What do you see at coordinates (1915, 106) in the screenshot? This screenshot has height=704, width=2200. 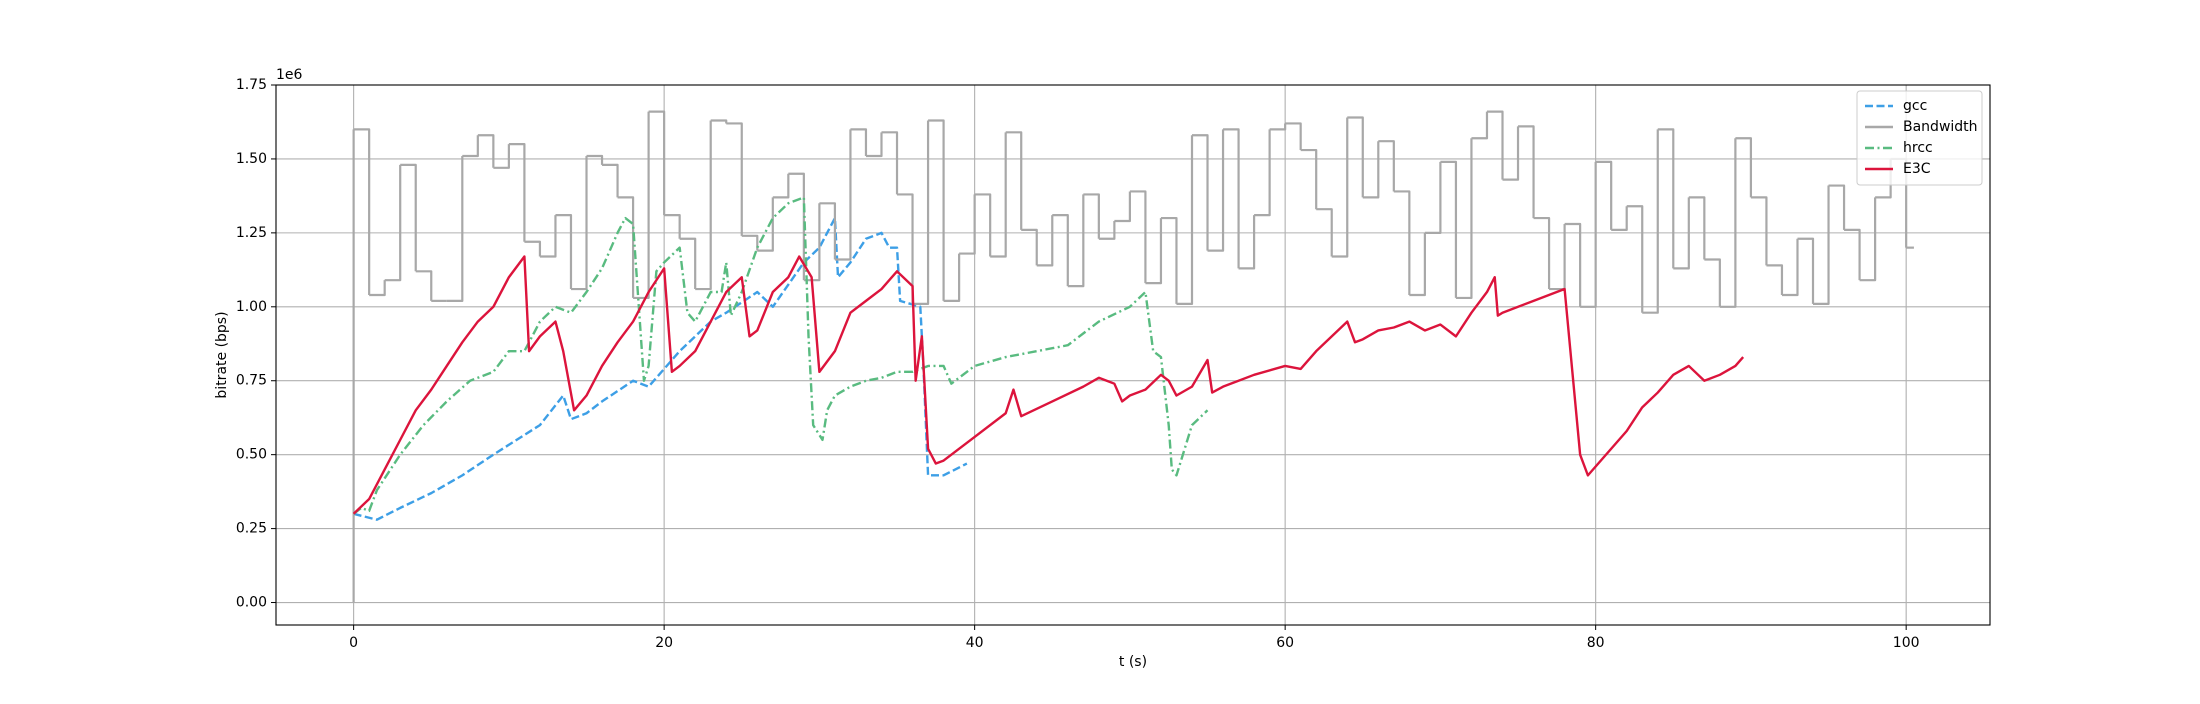 I see `legend-label: gcc` at bounding box center [1915, 106].